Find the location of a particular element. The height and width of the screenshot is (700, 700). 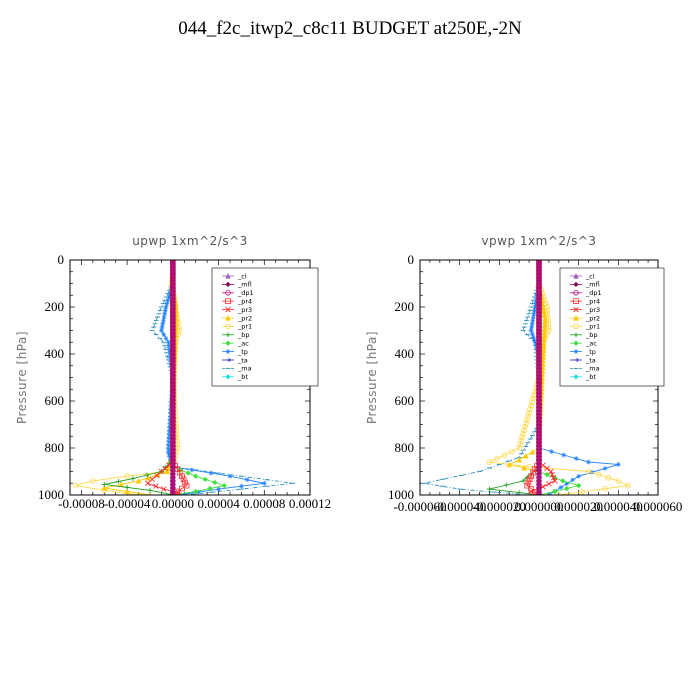

marker-cl is located at coordinates (576, 276).